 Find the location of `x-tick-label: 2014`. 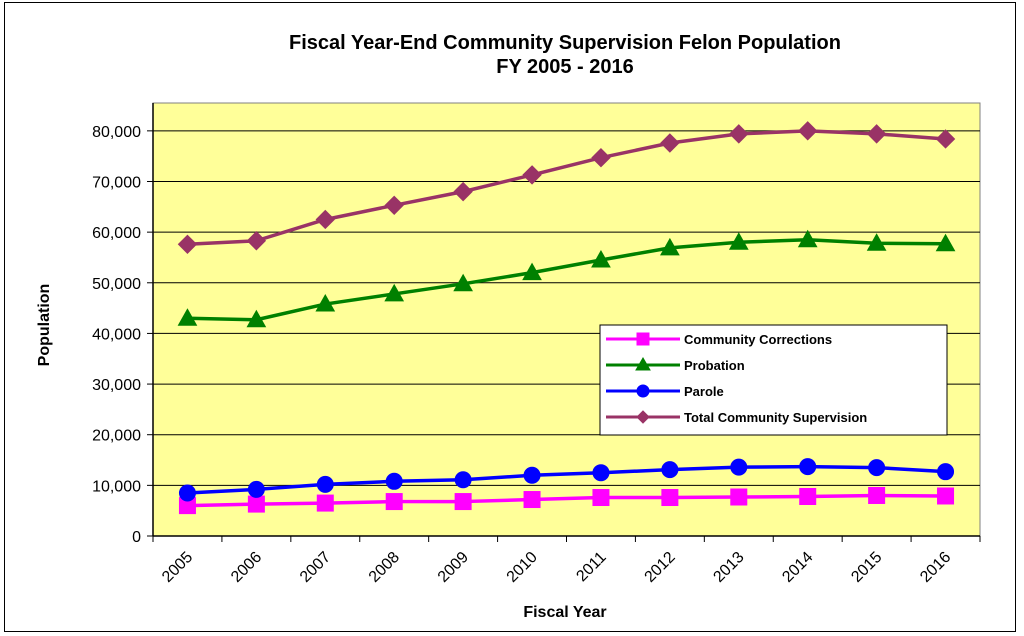

x-tick-label: 2014 is located at coordinates (797, 567).